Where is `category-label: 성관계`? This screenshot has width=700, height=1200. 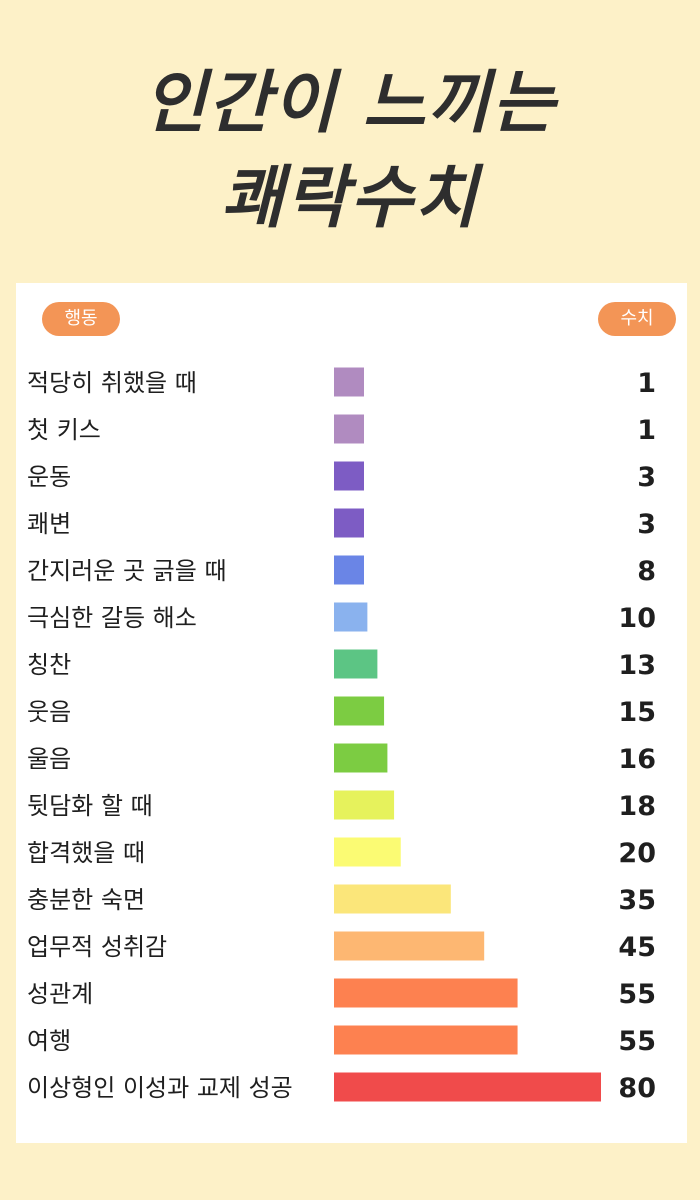
category-label: 성관계 is located at coordinates (60, 994).